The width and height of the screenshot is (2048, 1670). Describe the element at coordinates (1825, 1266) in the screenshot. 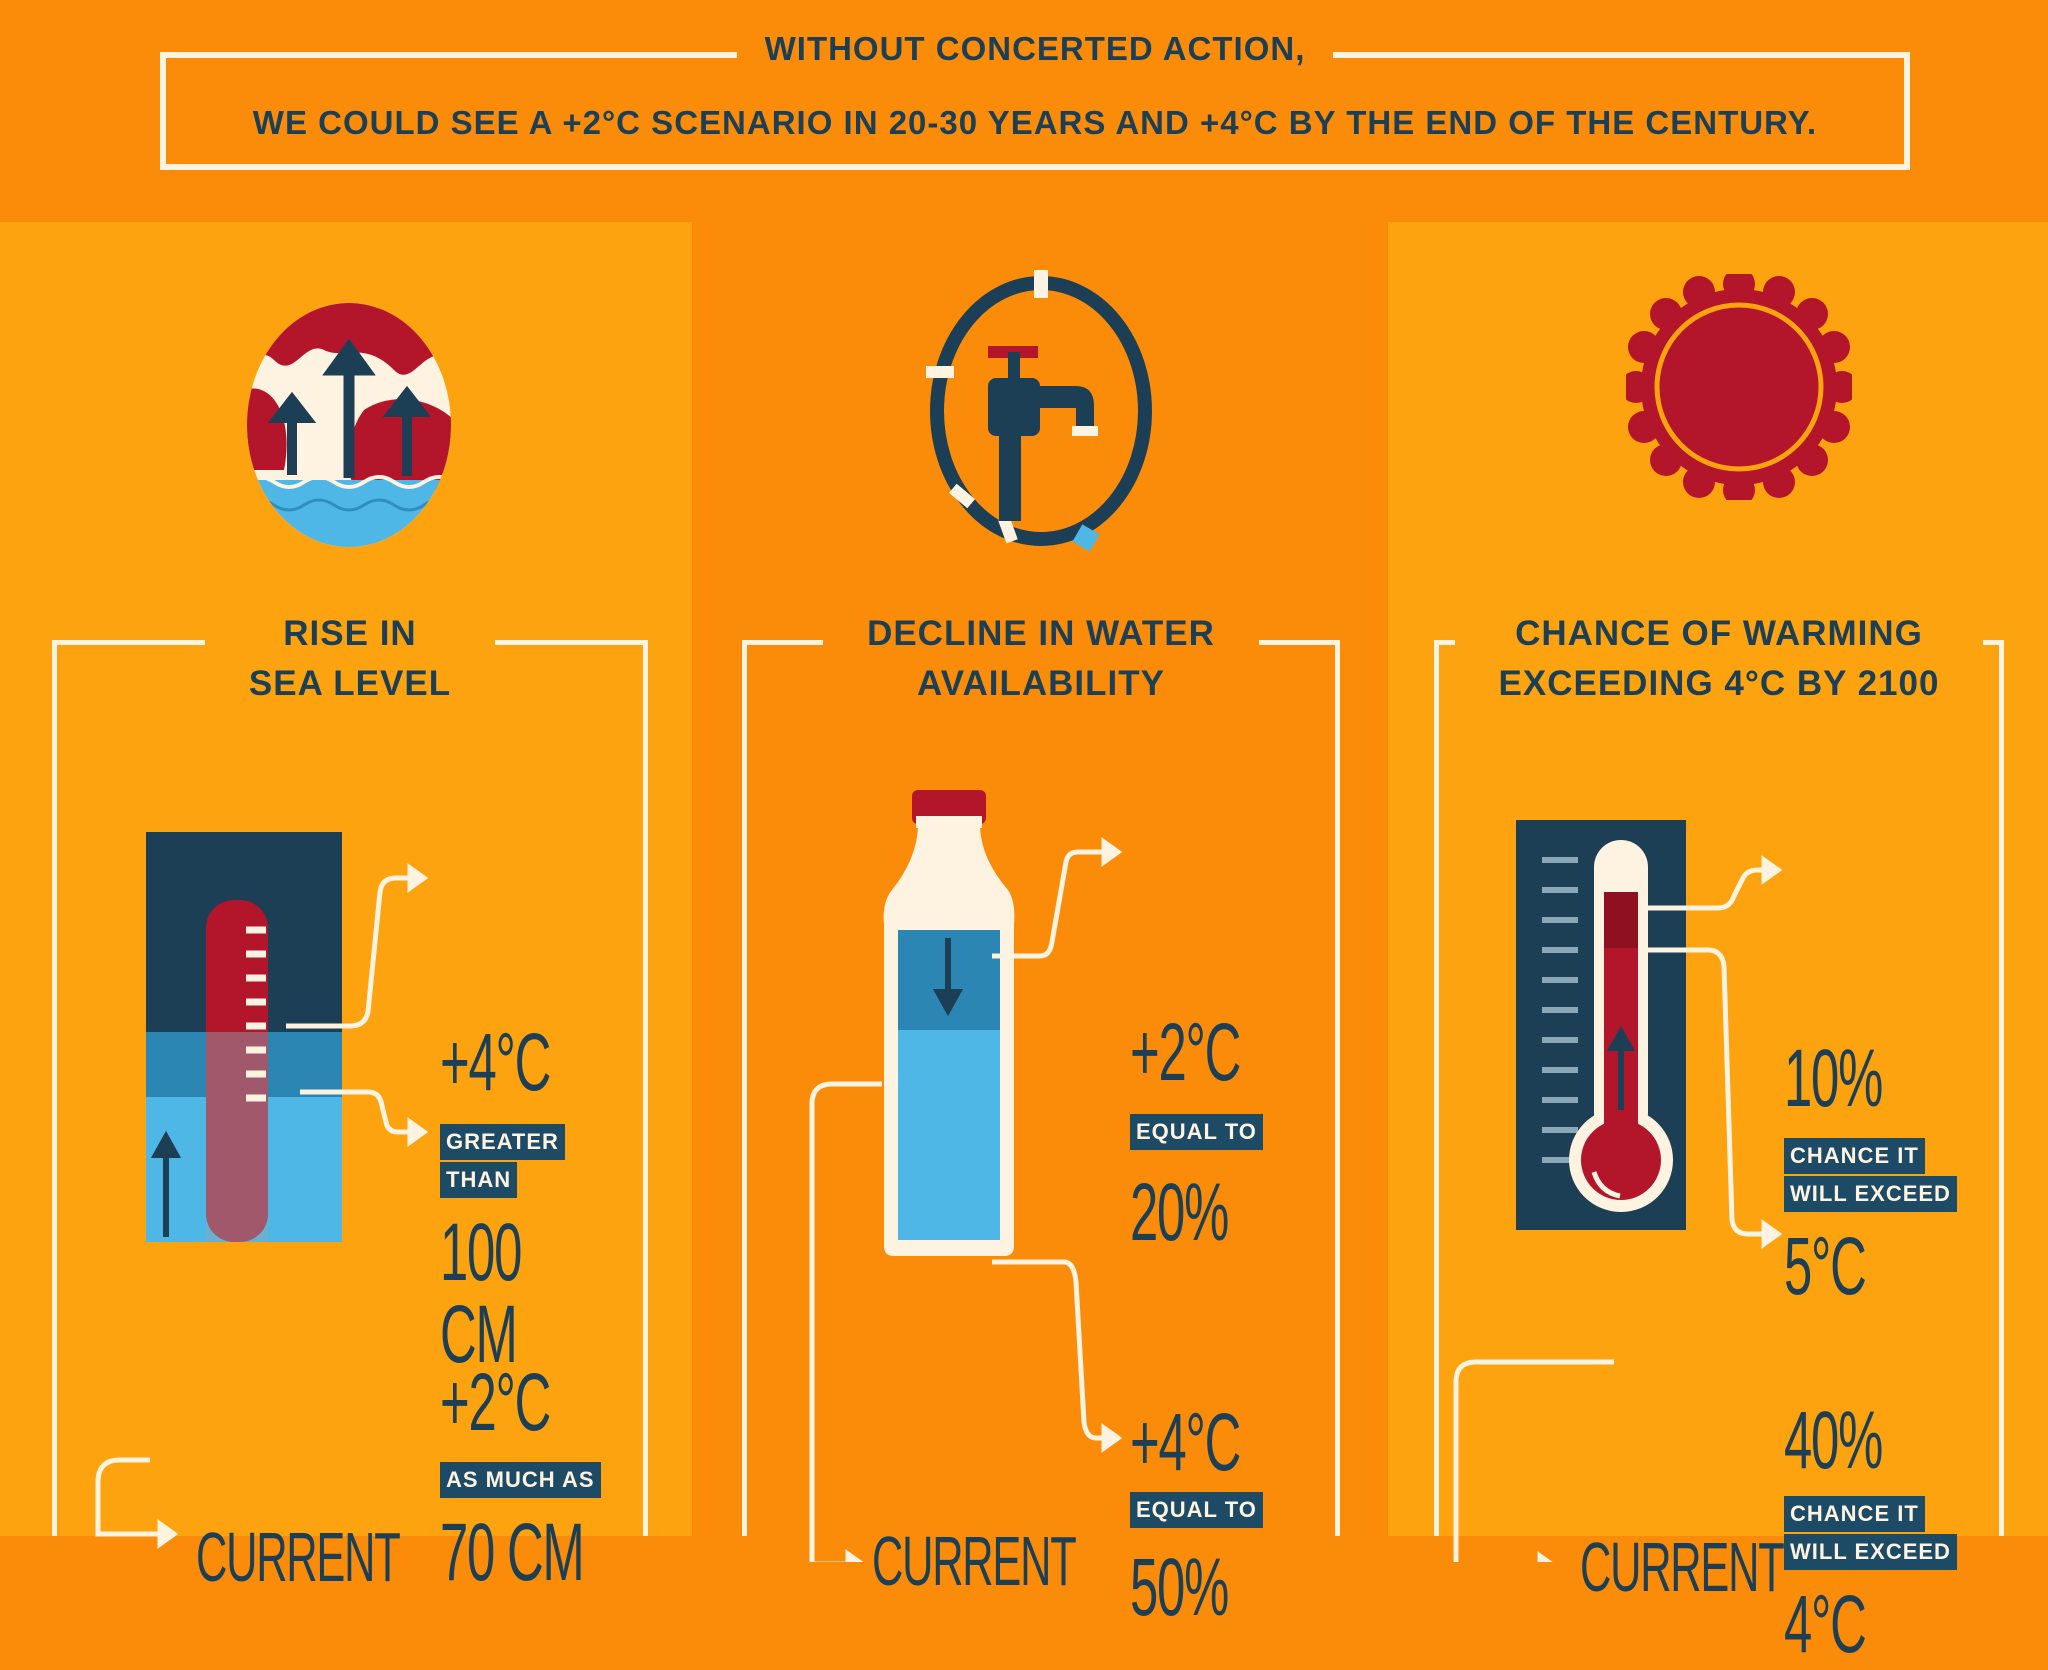

I see `warming-upper-value: 5°C` at that location.